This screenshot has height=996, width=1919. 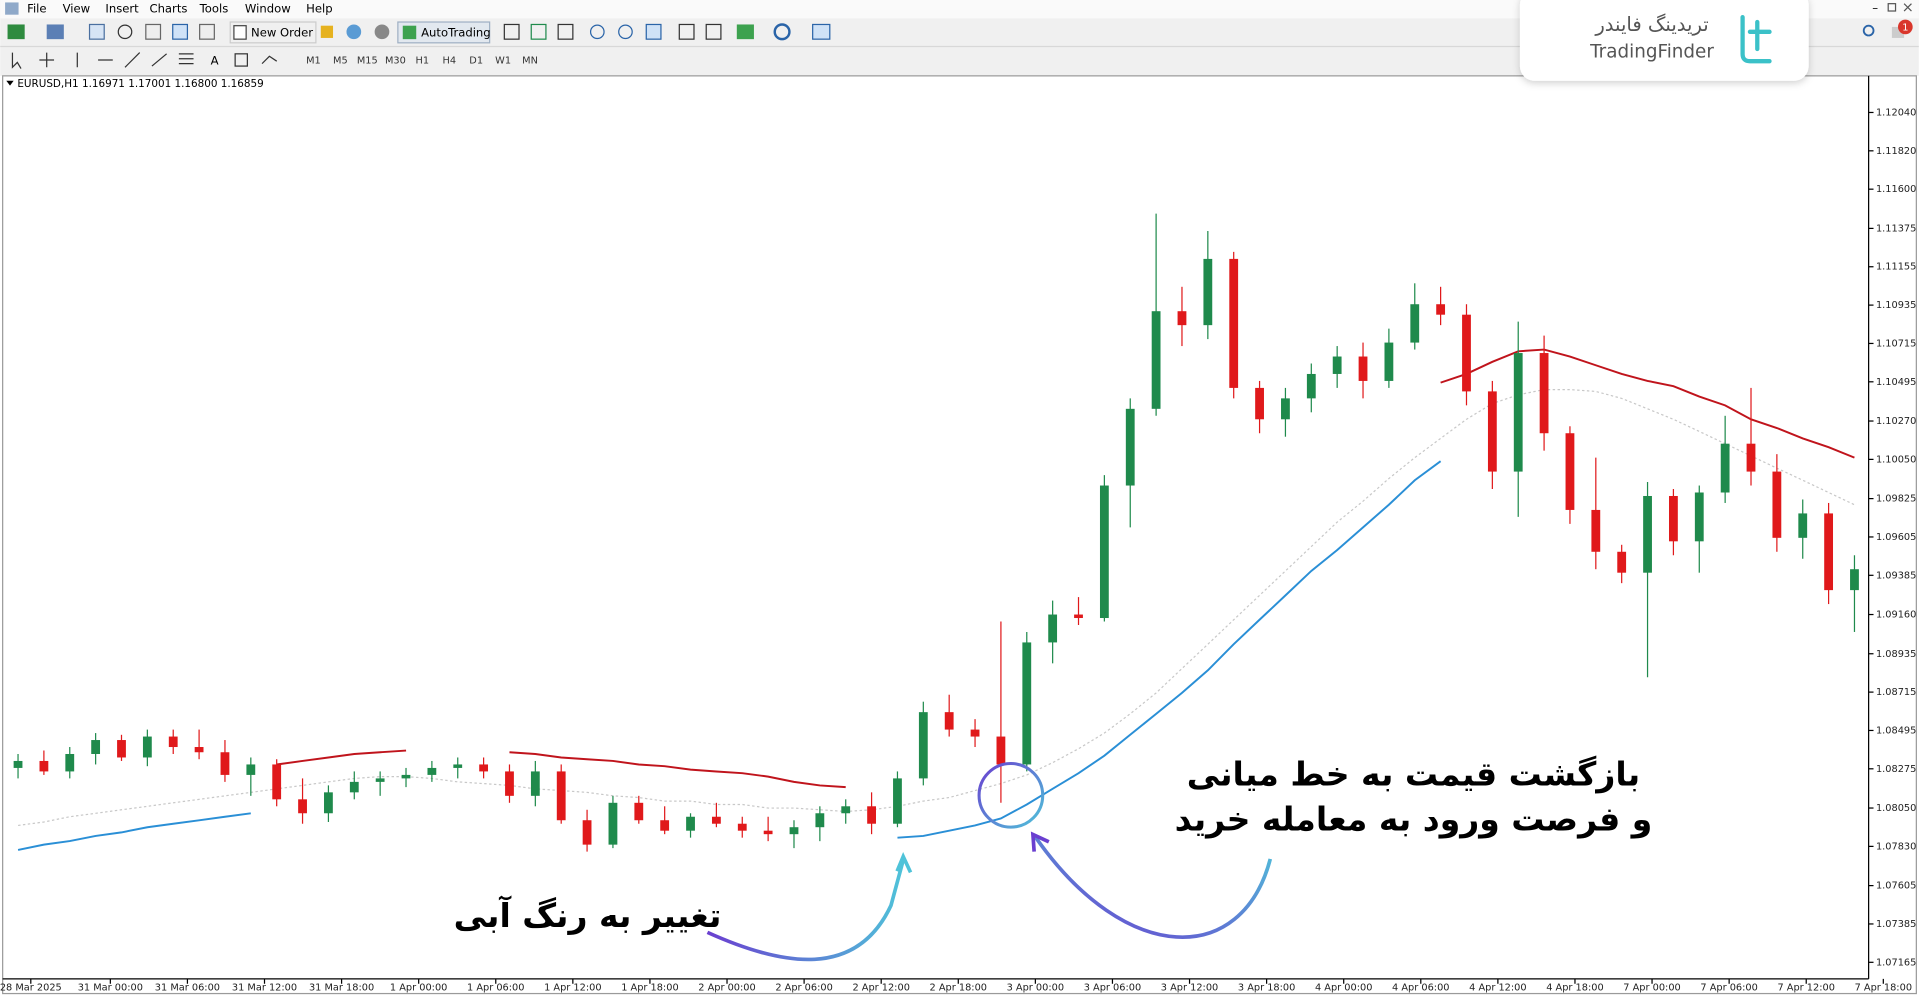 I want to click on menu-item: Charts, so click(x=168, y=9).